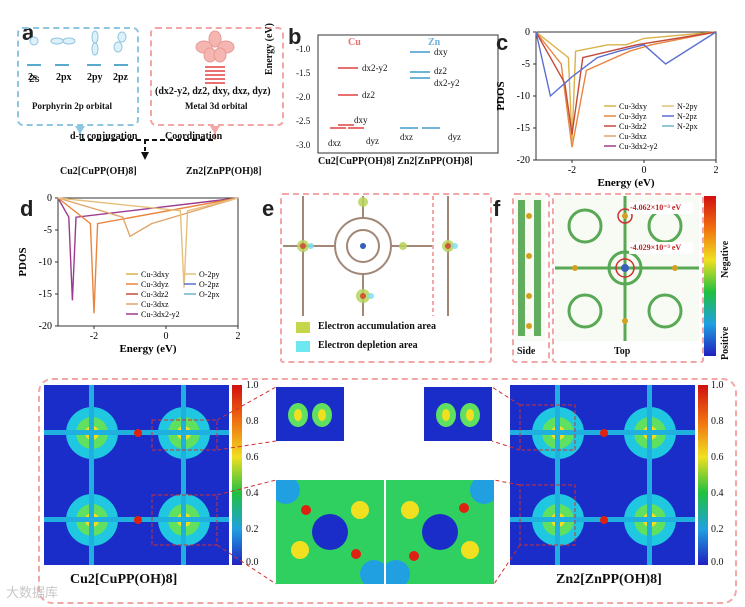  I want to click on zn-elf-map, so click(602, 475).